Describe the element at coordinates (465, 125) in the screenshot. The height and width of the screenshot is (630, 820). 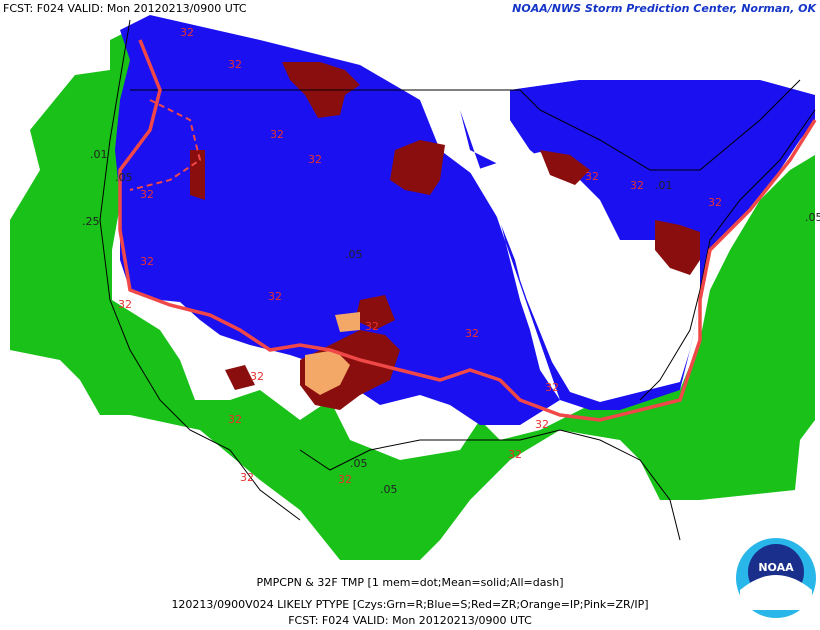
I see `border-line` at that location.